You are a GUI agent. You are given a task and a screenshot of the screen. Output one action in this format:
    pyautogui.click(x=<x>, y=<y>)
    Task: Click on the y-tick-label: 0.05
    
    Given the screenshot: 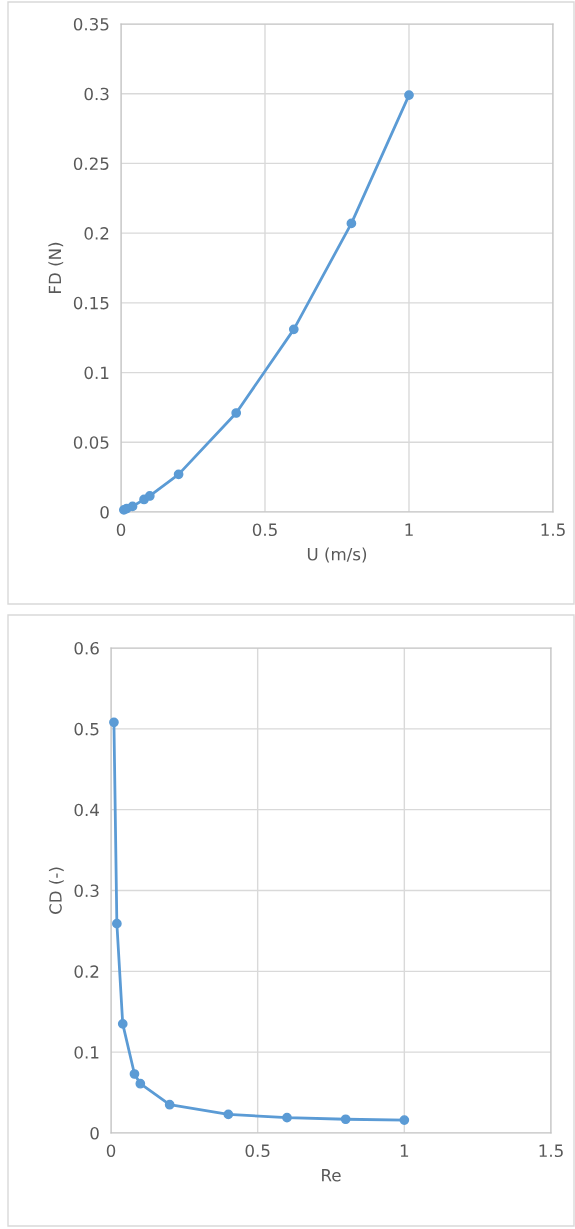 What is the action you would take?
    pyautogui.click(x=91, y=442)
    